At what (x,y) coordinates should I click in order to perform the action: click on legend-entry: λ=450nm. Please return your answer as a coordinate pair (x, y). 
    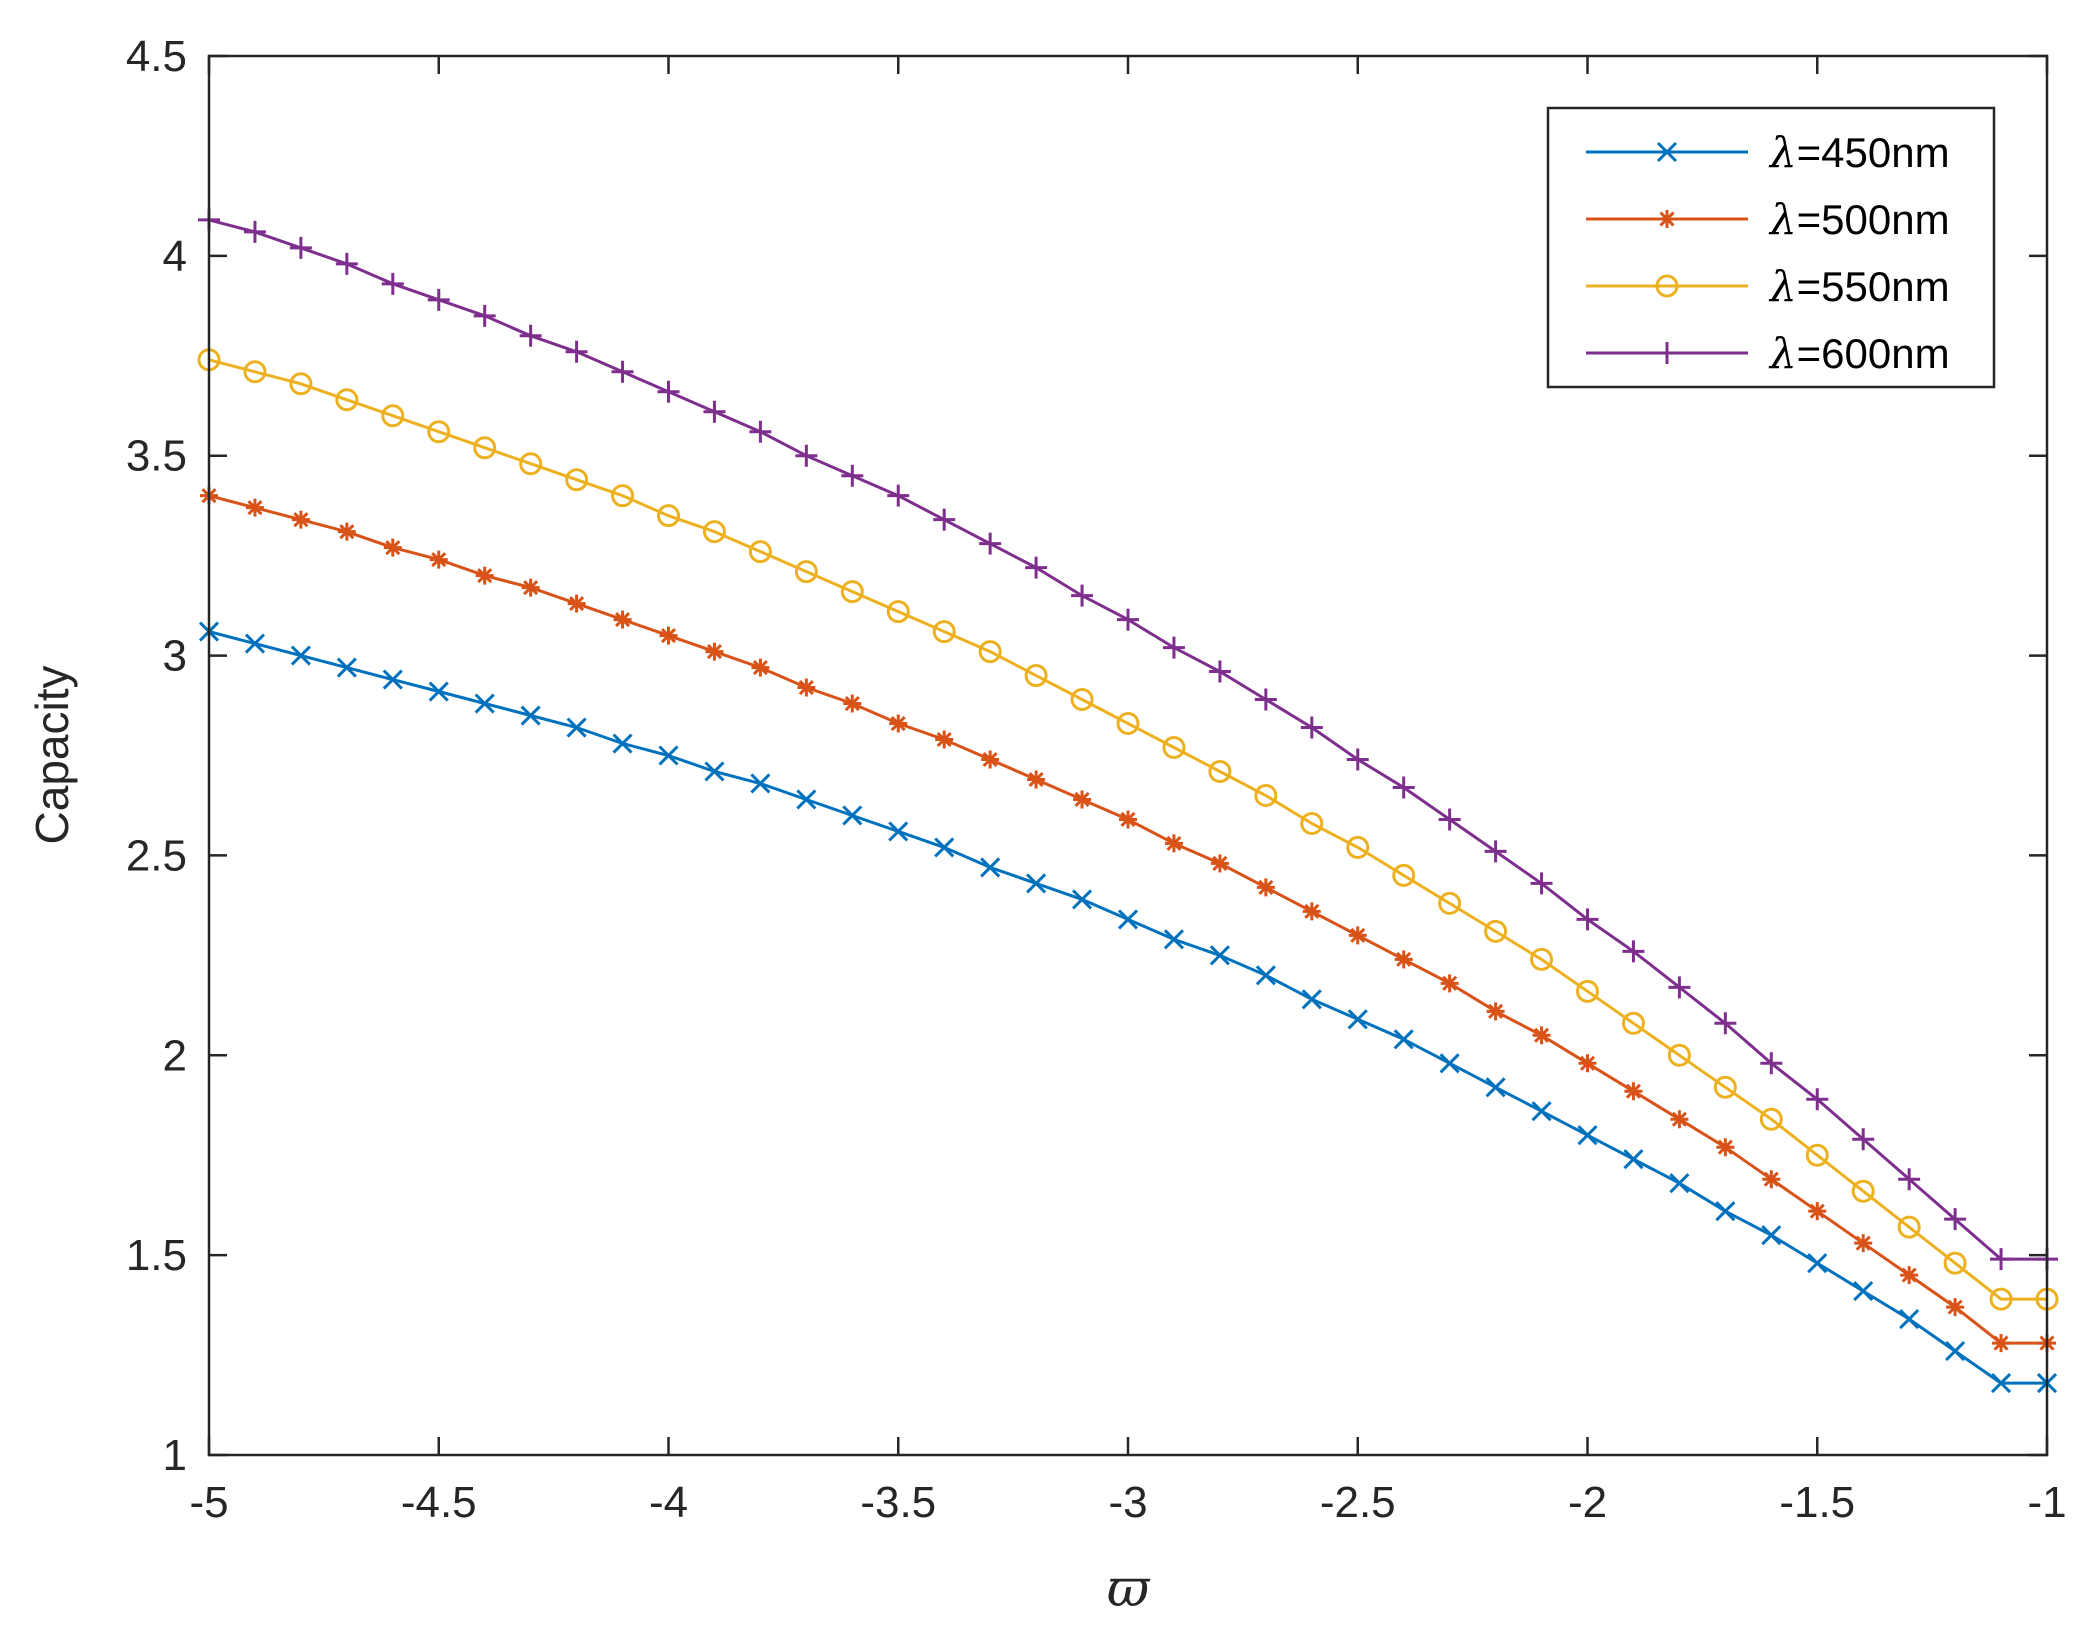
    Looking at the image, I should click on (1768, 152).